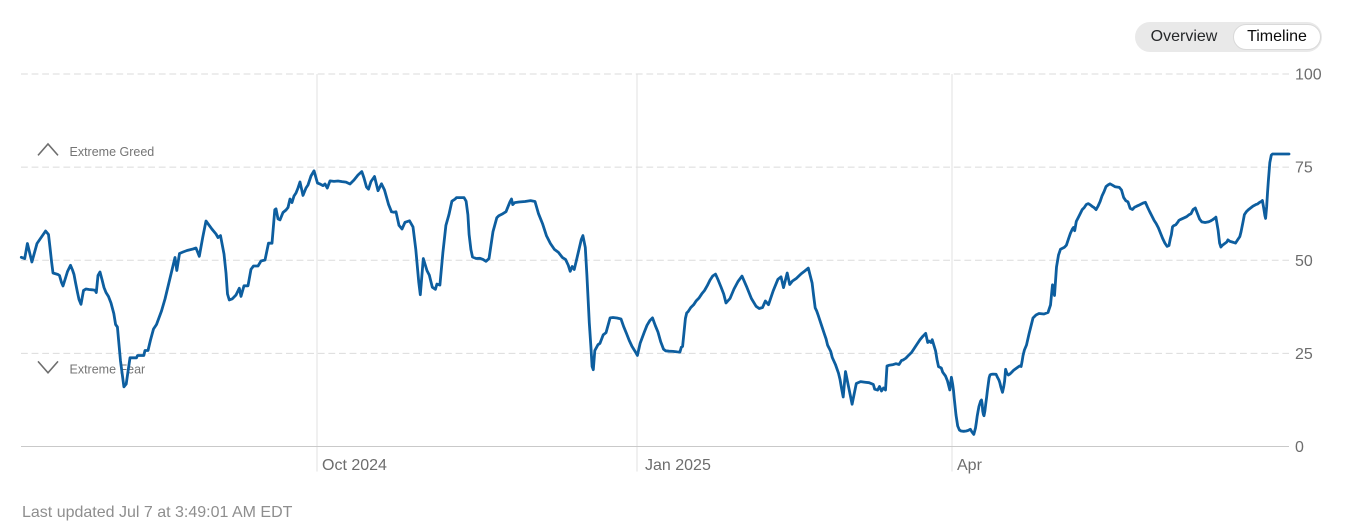 The height and width of the screenshot is (530, 1349). I want to click on svg-text: Extreme Fear, so click(108, 369).